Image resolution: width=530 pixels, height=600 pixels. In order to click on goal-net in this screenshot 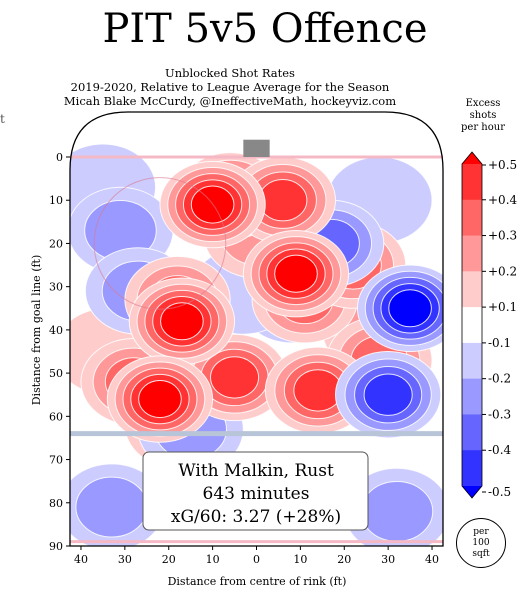, I will do `click(256, 148)`.